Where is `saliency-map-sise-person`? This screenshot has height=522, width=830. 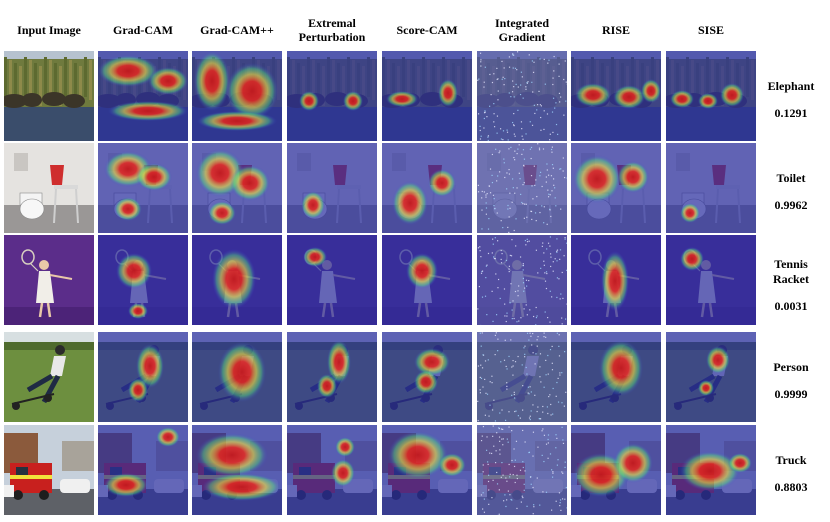
saliency-map-sise-person is located at coordinates (711, 377).